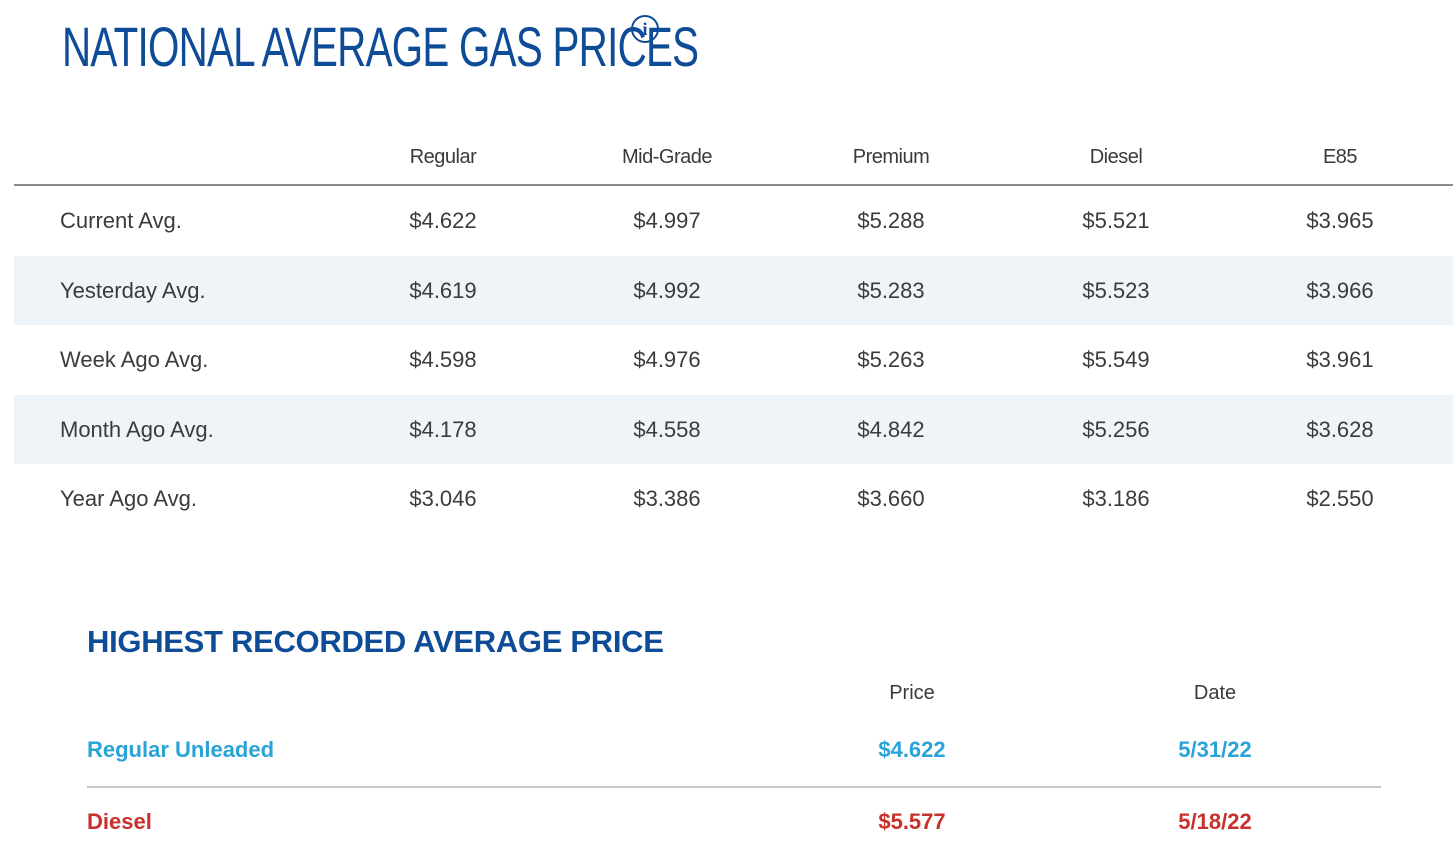 This screenshot has width=1456, height=858. I want to click on price-cell-regular: $4.598, so click(443, 359).